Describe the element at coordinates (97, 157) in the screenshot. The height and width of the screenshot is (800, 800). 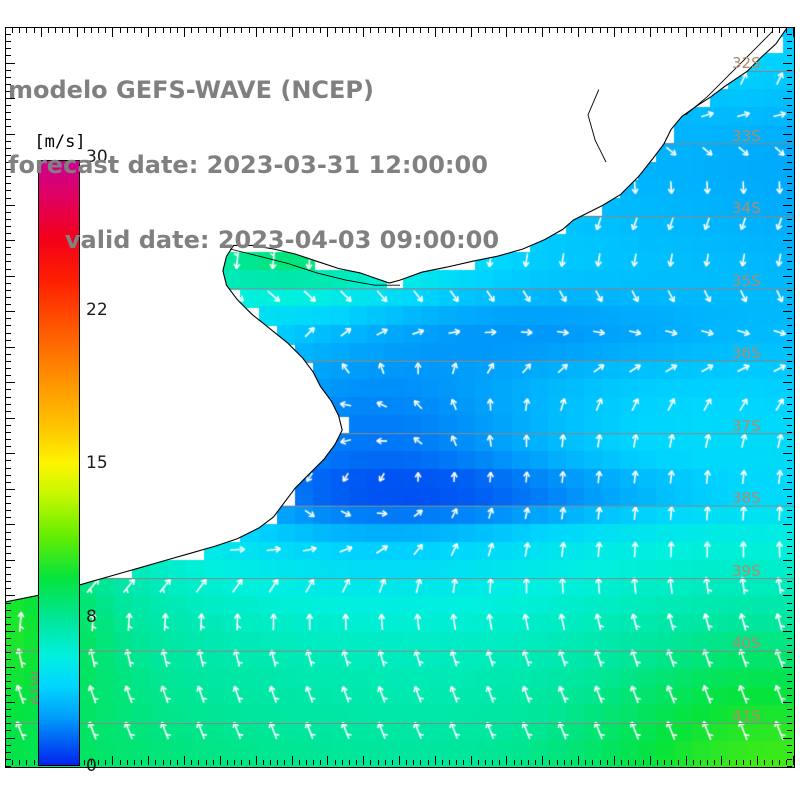
I see `colorbar-tick-30: 30` at that location.